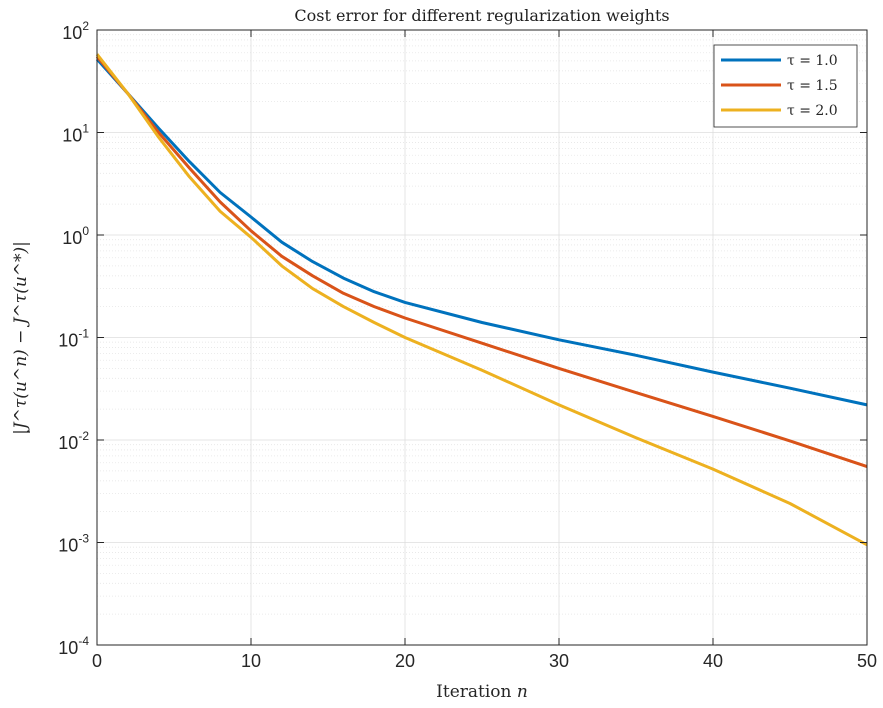  What do you see at coordinates (812, 86) in the screenshot?
I see `legend-label-2: τ = 1.5` at bounding box center [812, 86].